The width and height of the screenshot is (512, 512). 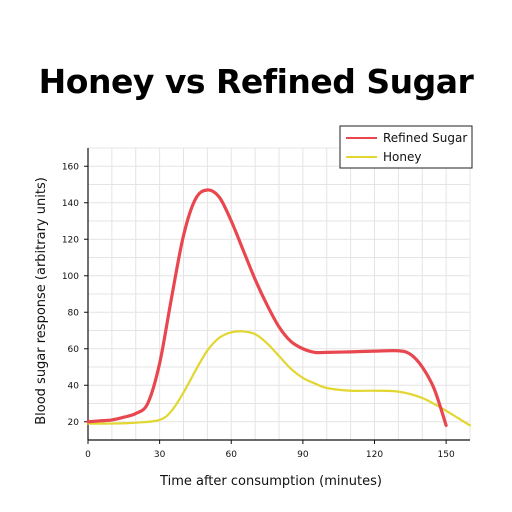 I want to click on y-tick-label: 100, so click(x=70, y=277).